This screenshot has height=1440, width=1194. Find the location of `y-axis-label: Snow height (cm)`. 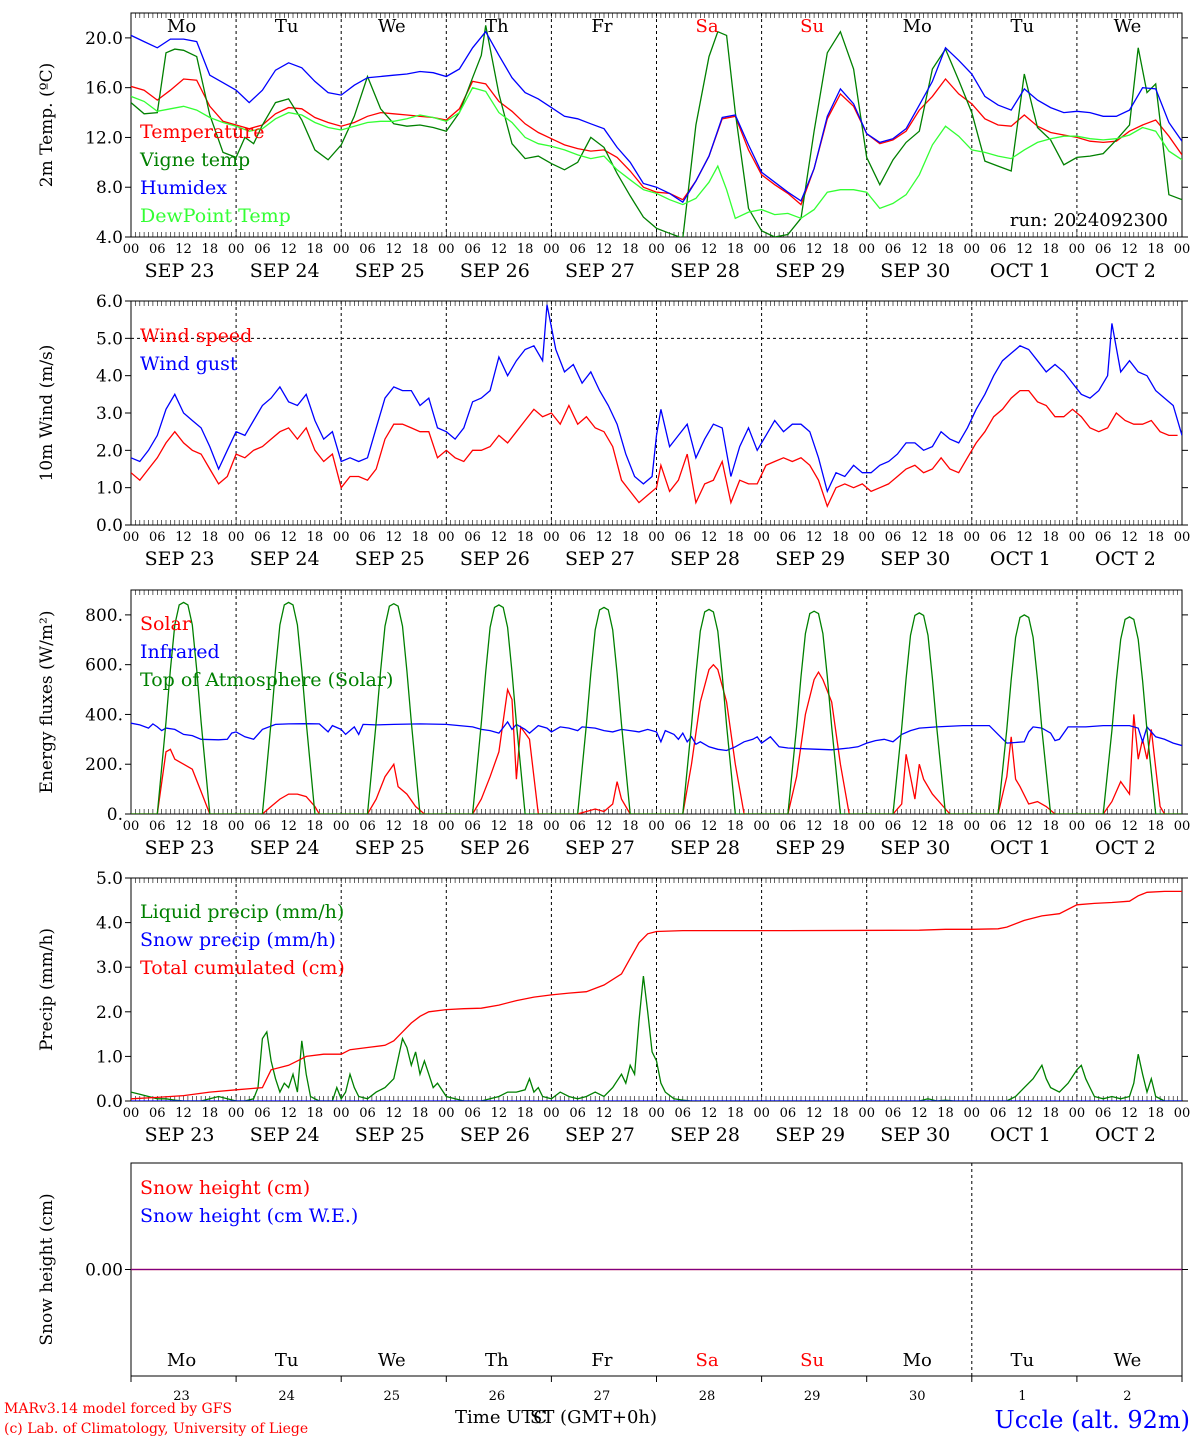

y-axis-label: Snow height (cm) is located at coordinates (47, 1269).